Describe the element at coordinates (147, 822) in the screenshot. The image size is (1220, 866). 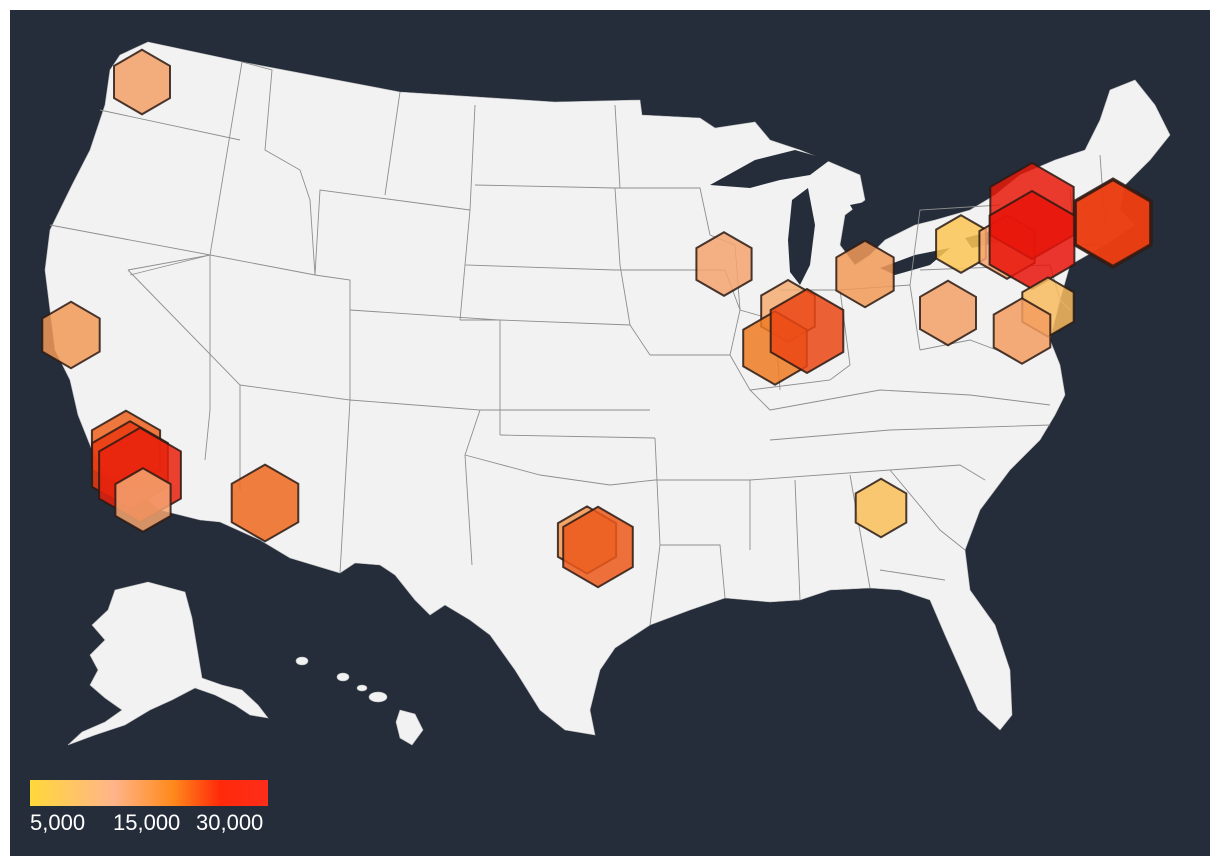
I see `legend-tick-label: 15,000` at that location.